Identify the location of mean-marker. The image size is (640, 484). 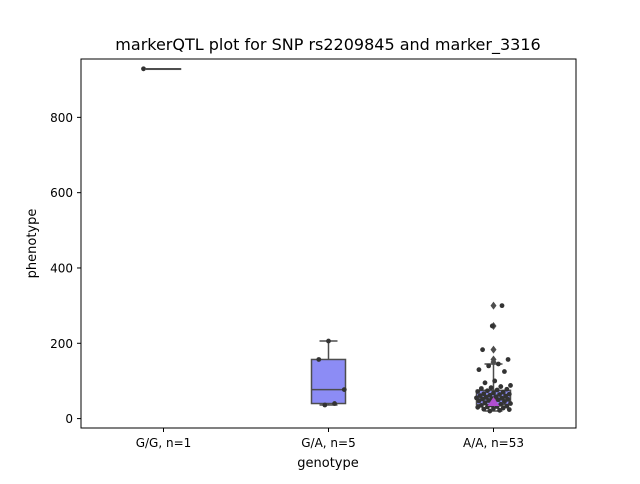
(493, 402).